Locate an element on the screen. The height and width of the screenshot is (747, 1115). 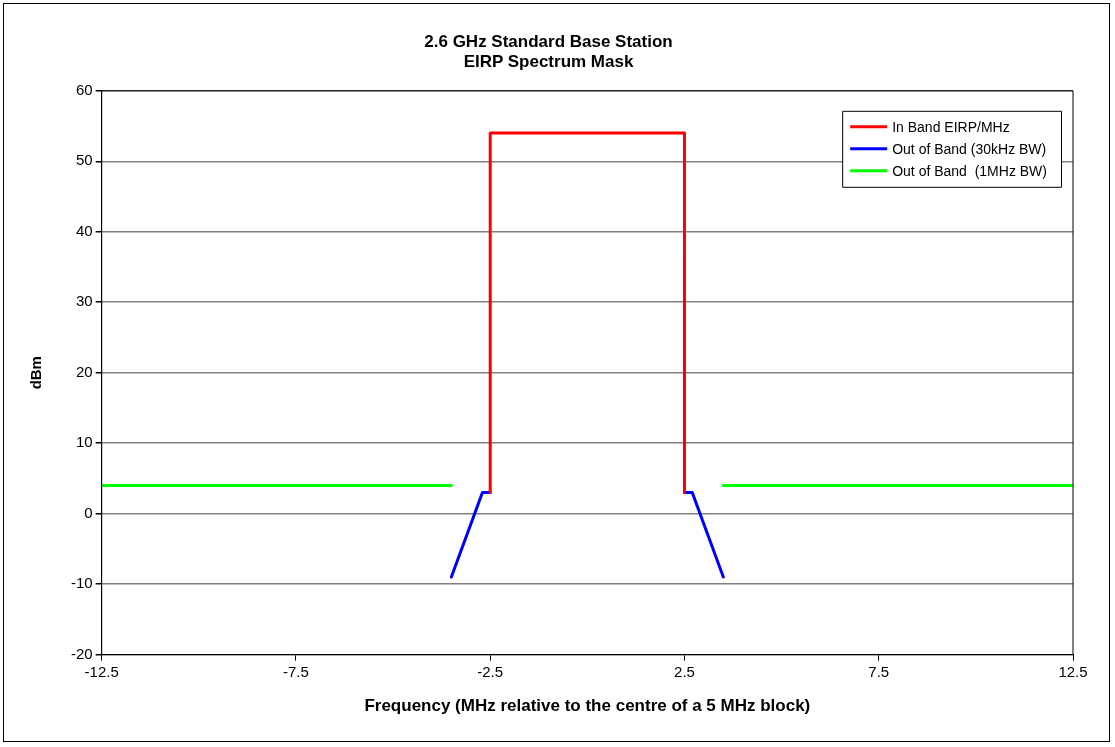
y-tick-label: 50 is located at coordinates (84, 160).